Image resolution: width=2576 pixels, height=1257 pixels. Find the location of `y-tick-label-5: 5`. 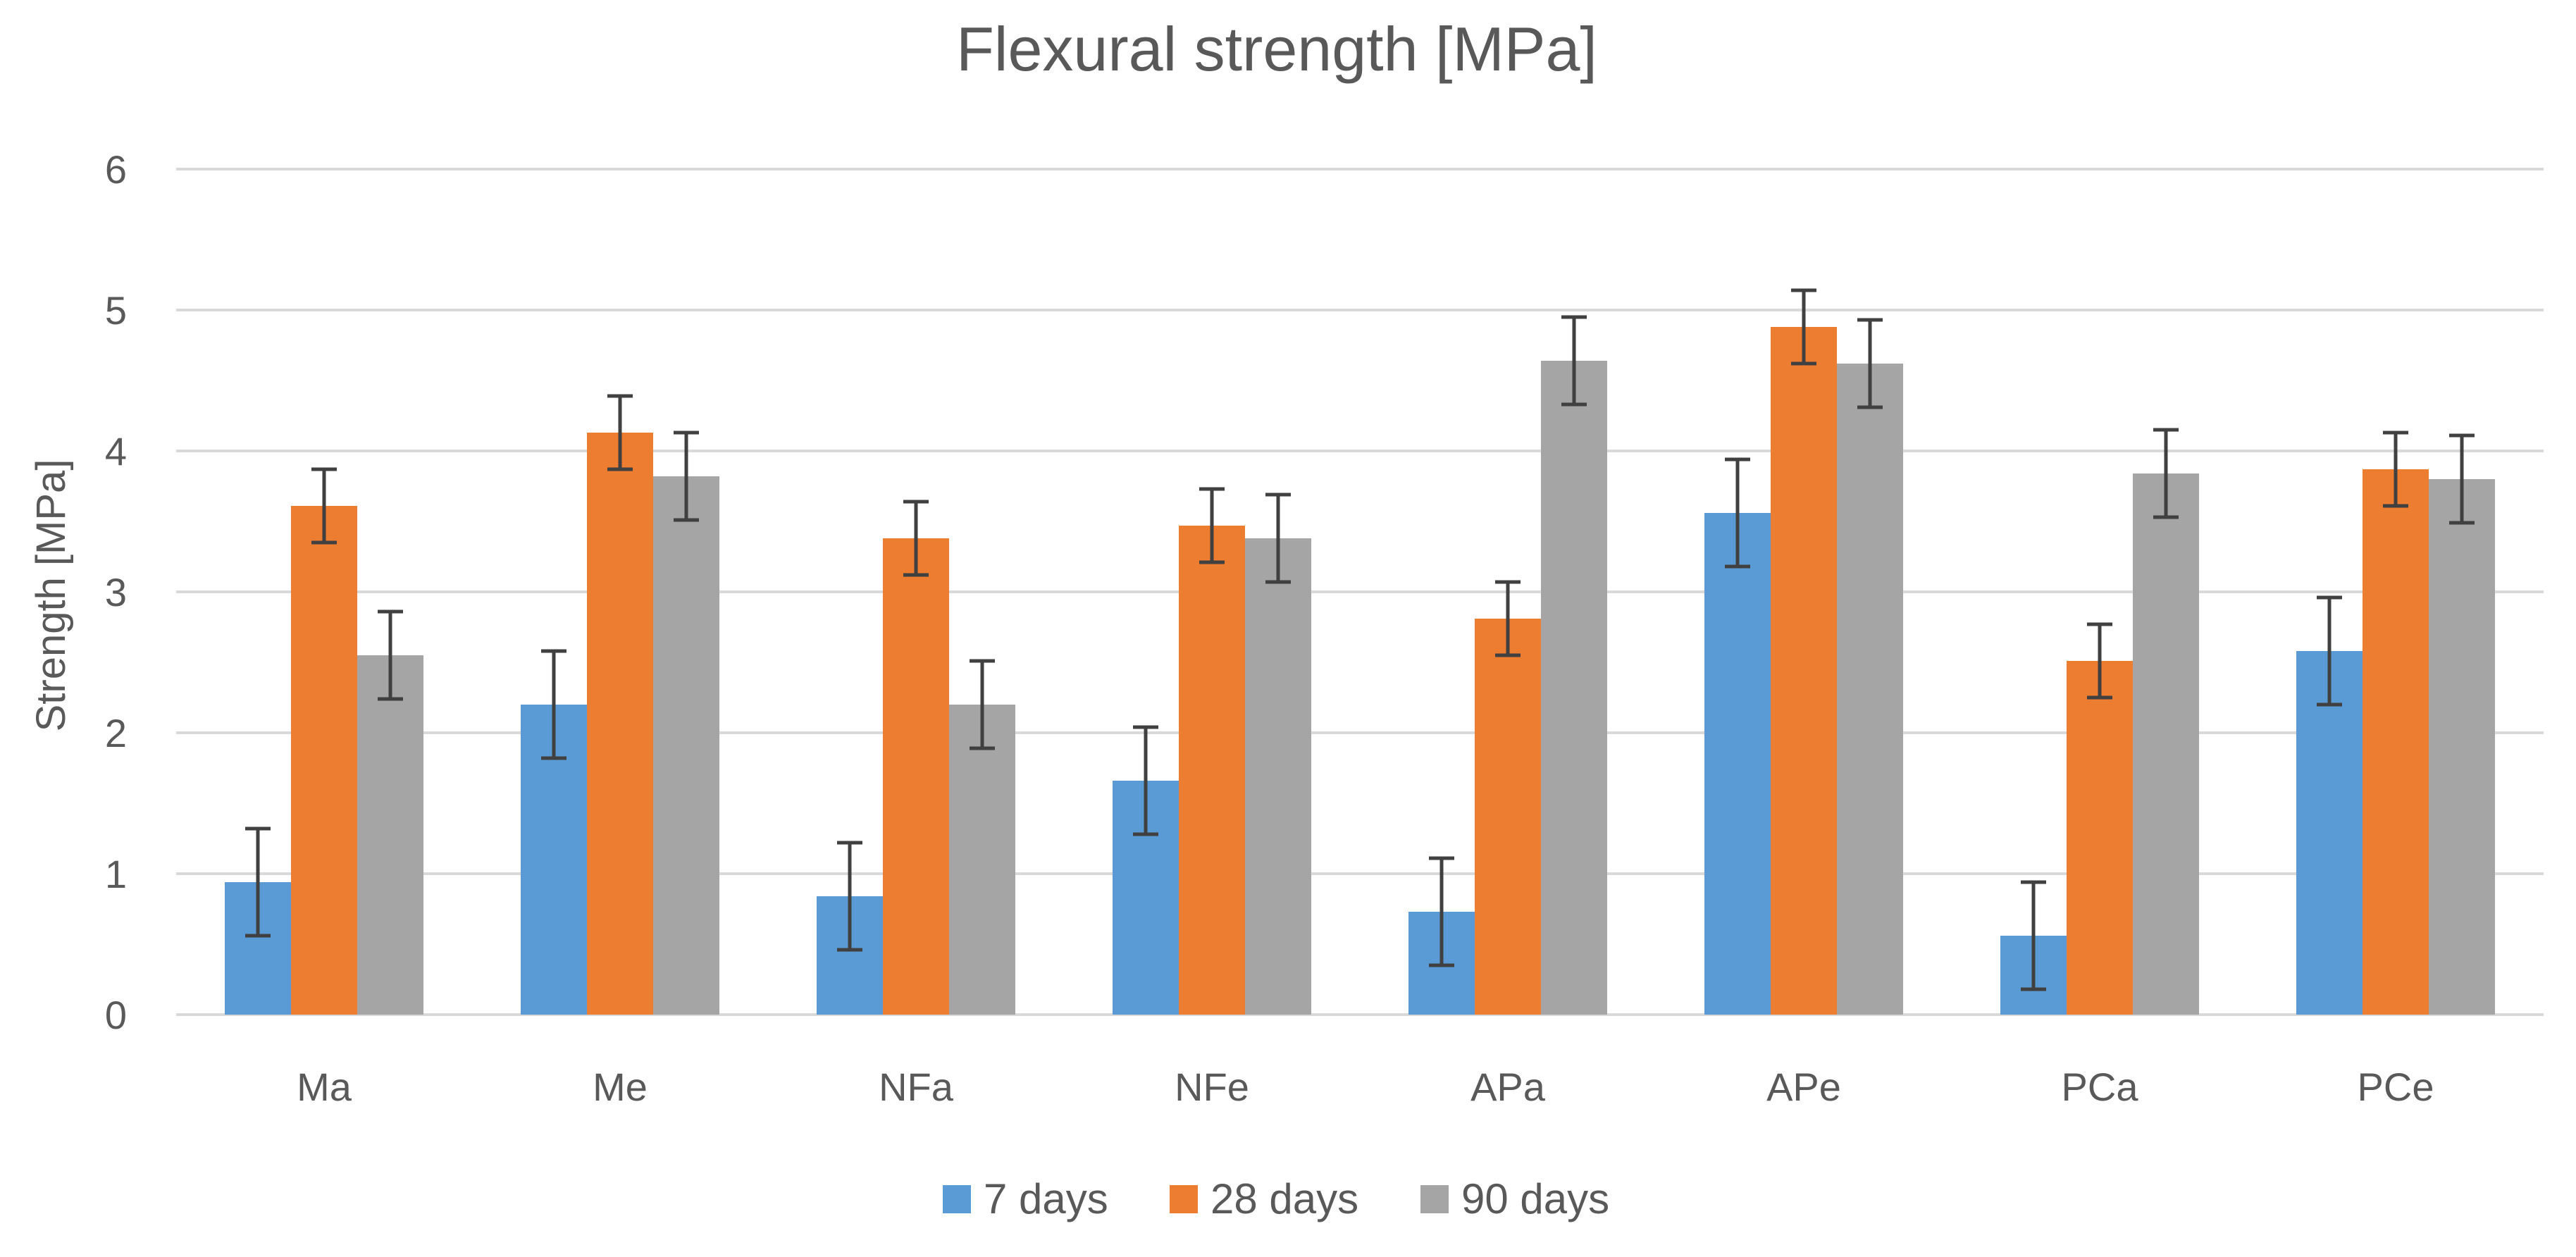

y-tick-label-5: 5 is located at coordinates (116, 310).